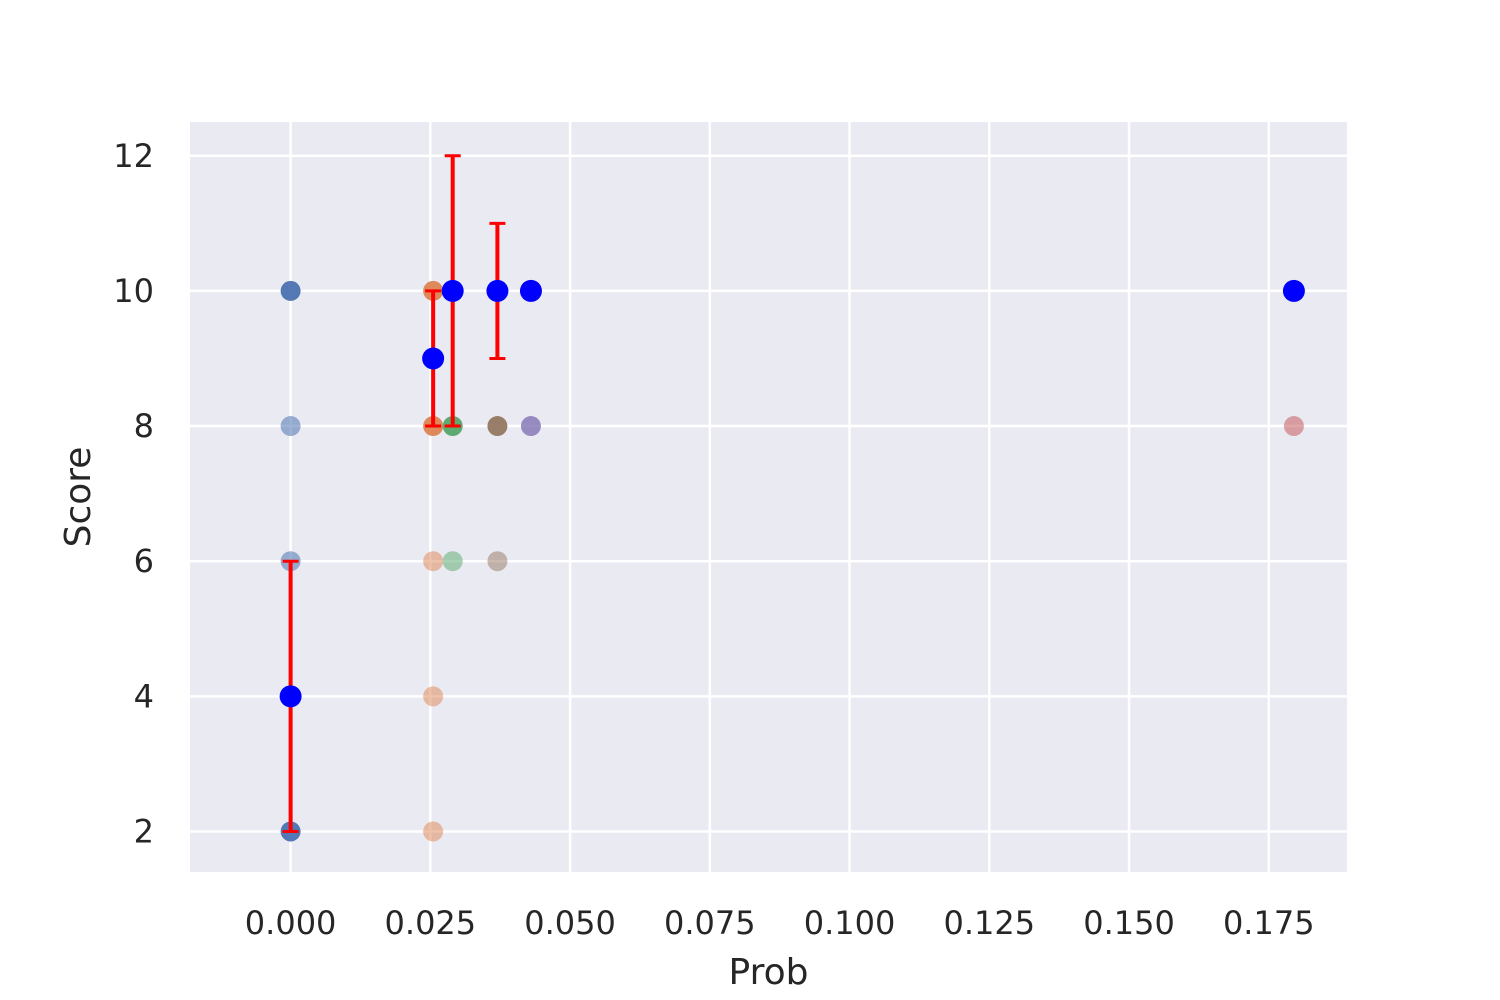  What do you see at coordinates (570, 923) in the screenshot?
I see `x-tick-label: 0.050` at bounding box center [570, 923].